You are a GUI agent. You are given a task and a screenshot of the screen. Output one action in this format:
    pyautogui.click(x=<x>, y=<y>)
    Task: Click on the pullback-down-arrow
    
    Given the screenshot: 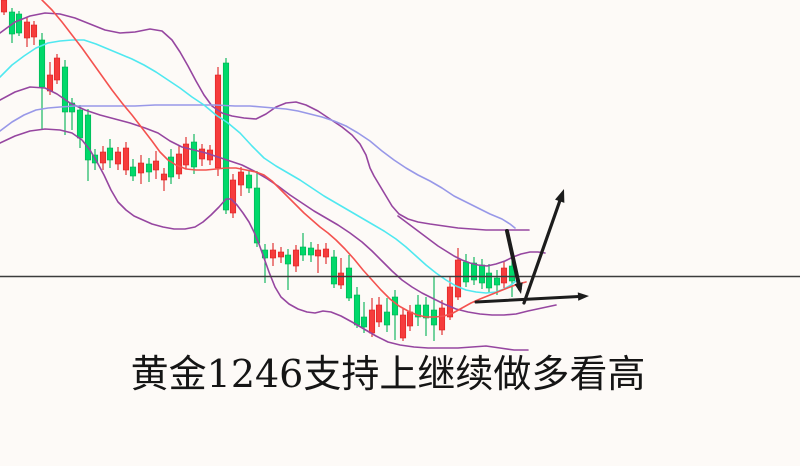 What is the action you would take?
    pyautogui.click(x=514, y=261)
    